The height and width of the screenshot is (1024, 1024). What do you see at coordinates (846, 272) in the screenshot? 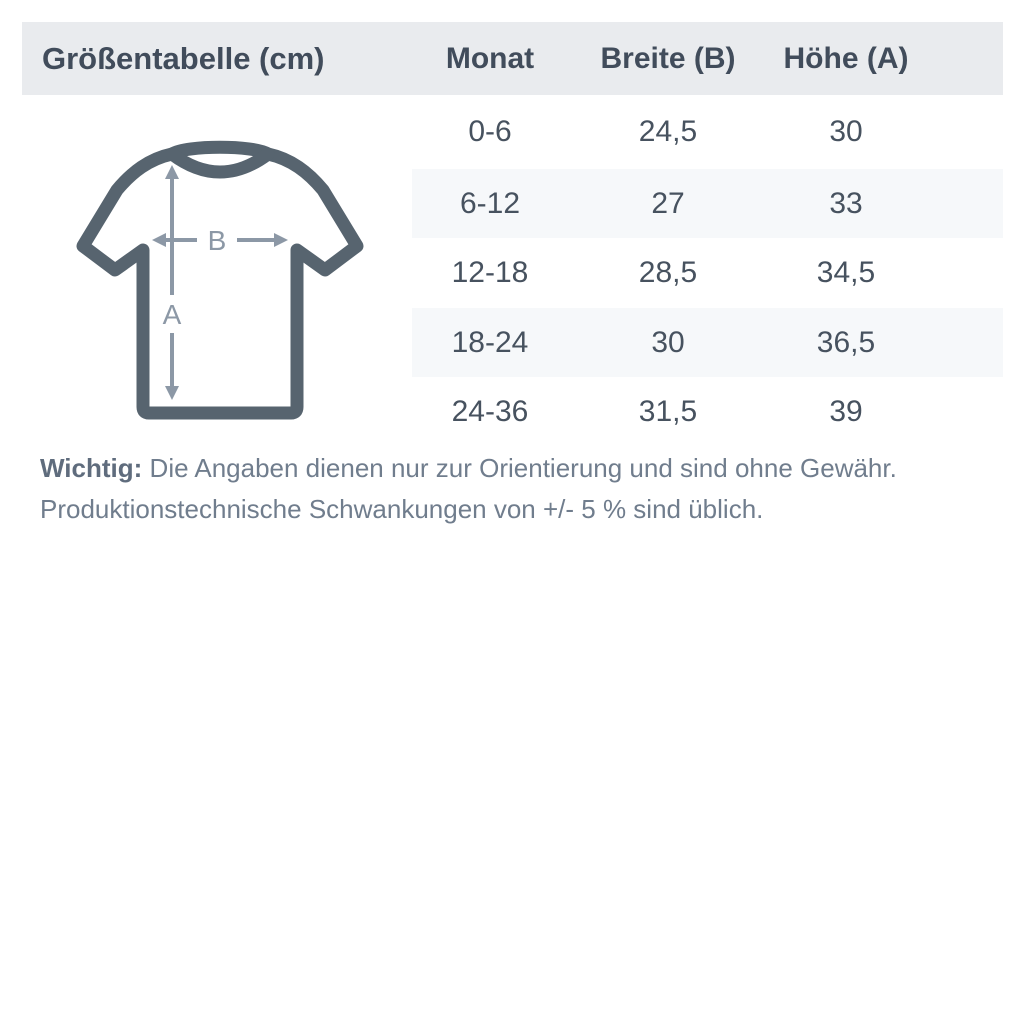
I see `cell-hoehe: 34,5` at bounding box center [846, 272].